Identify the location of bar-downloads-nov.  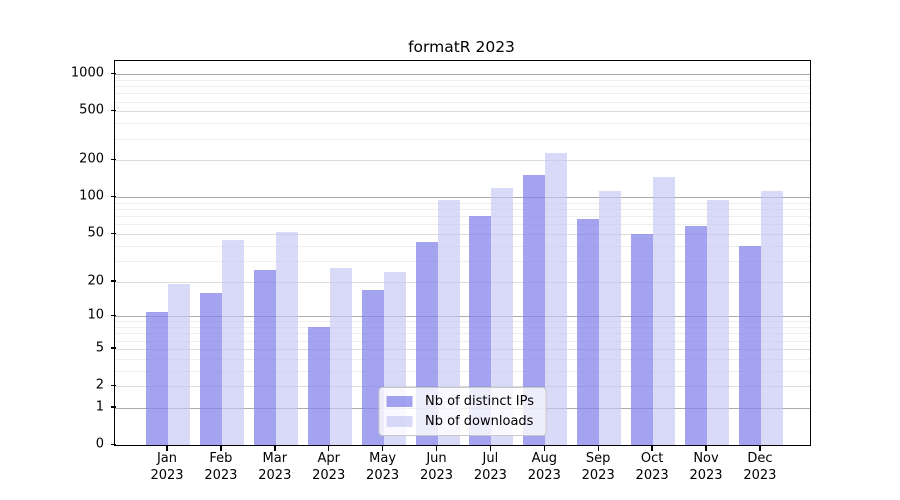
(718, 322).